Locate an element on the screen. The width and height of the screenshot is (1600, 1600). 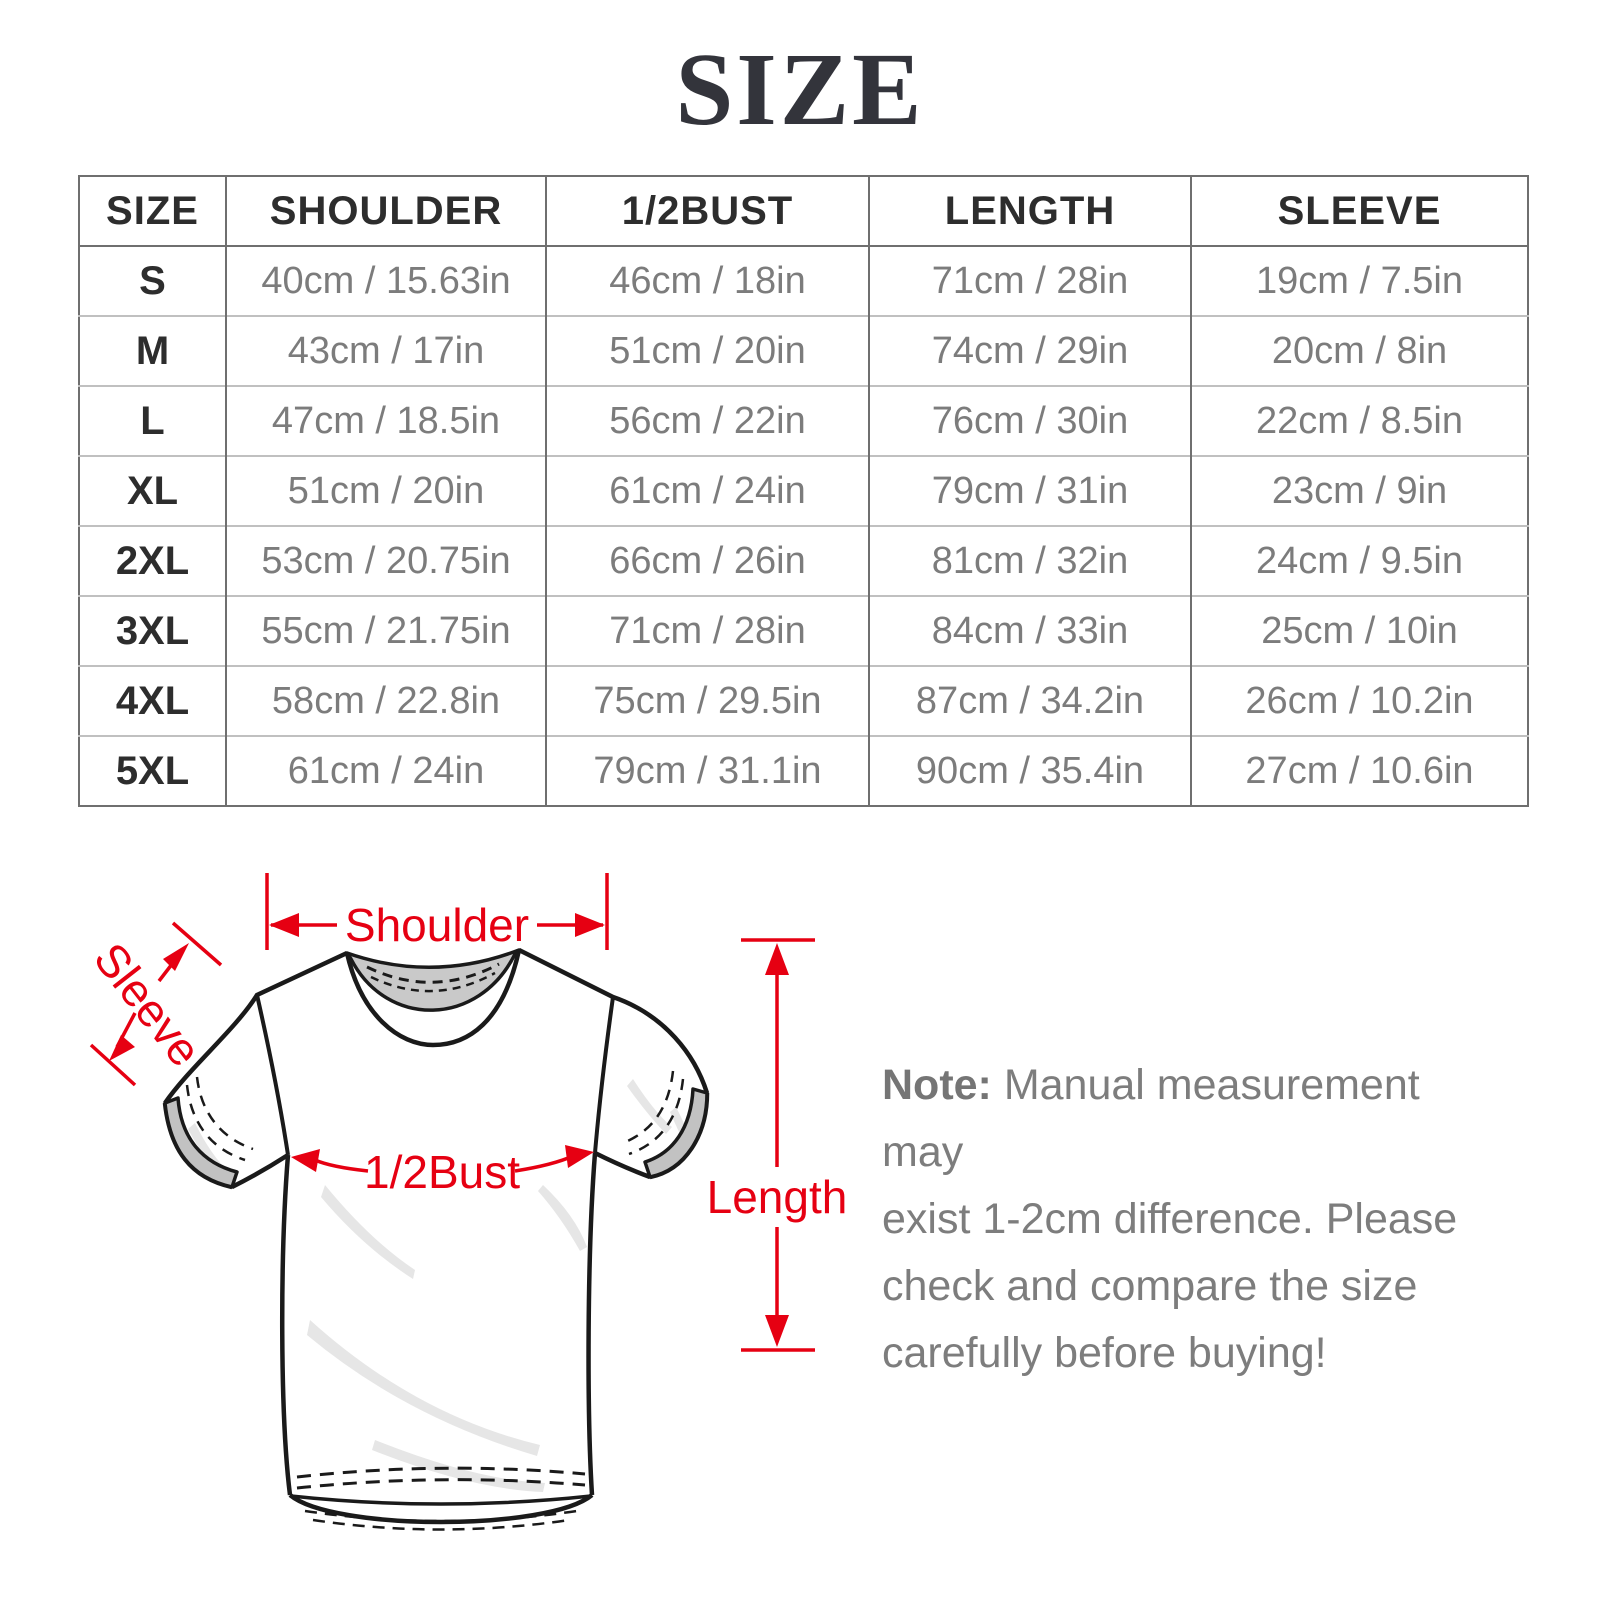
size-label: XL is located at coordinates (152, 490).